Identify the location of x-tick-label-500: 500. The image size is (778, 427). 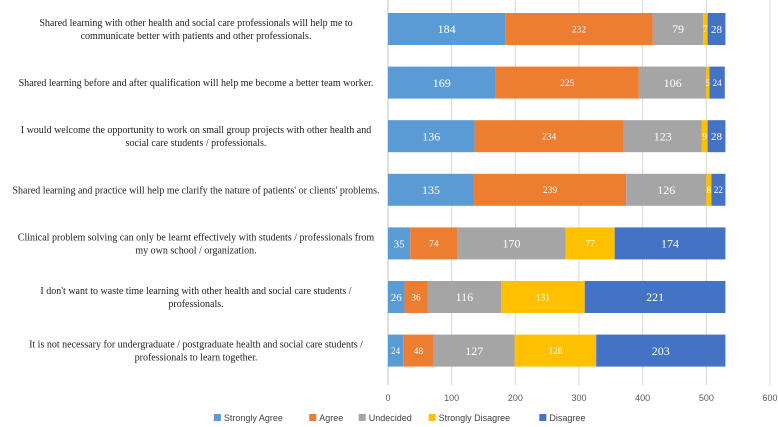
(706, 398).